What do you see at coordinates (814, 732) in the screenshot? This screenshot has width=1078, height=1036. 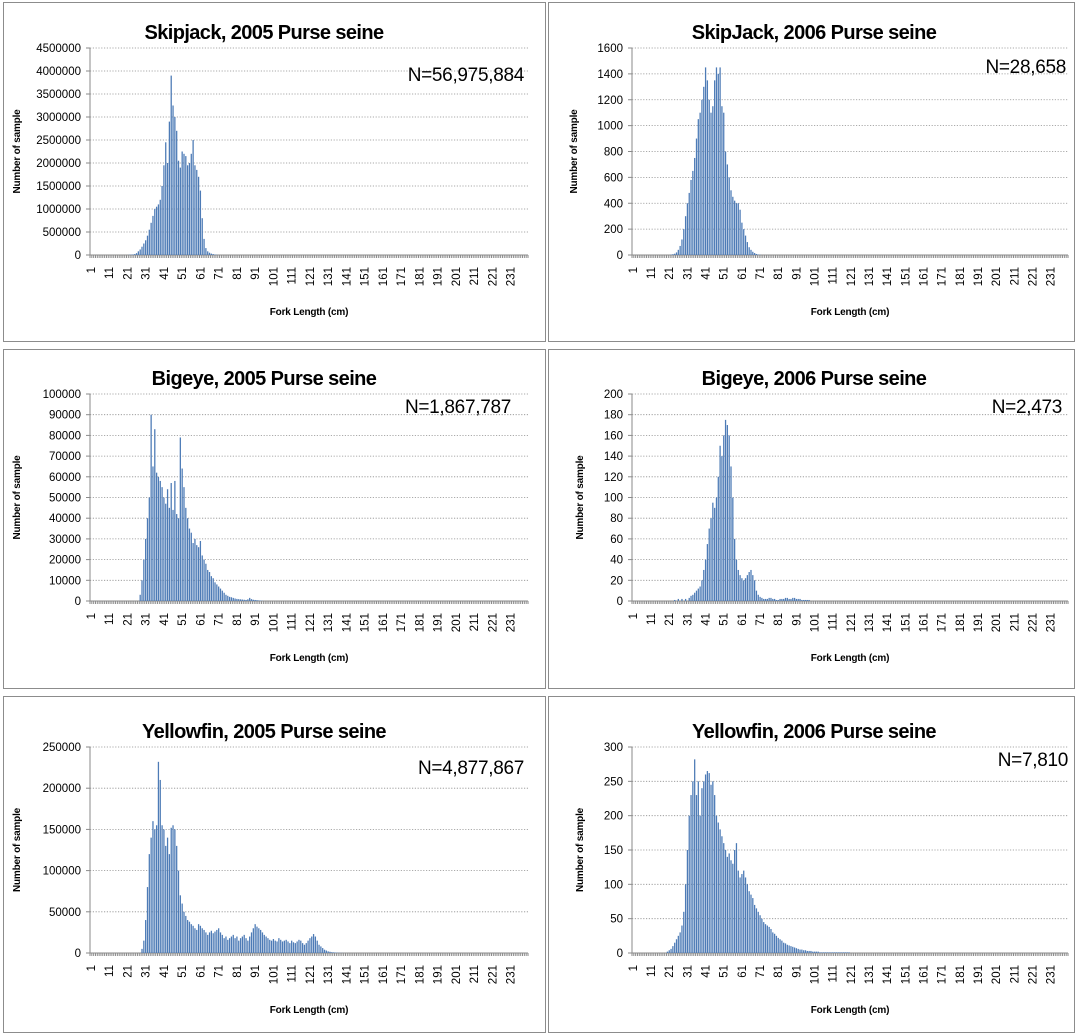 I see `chart-title: Yellowfin, 2006 Purse seine` at bounding box center [814, 732].